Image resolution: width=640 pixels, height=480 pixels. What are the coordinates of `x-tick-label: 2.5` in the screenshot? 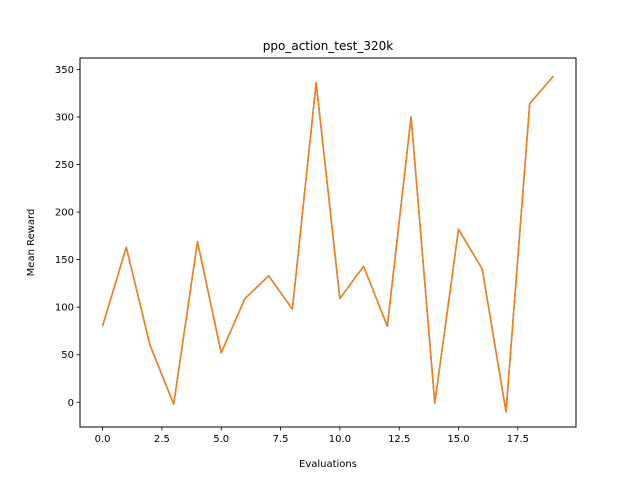 It's located at (162, 439).